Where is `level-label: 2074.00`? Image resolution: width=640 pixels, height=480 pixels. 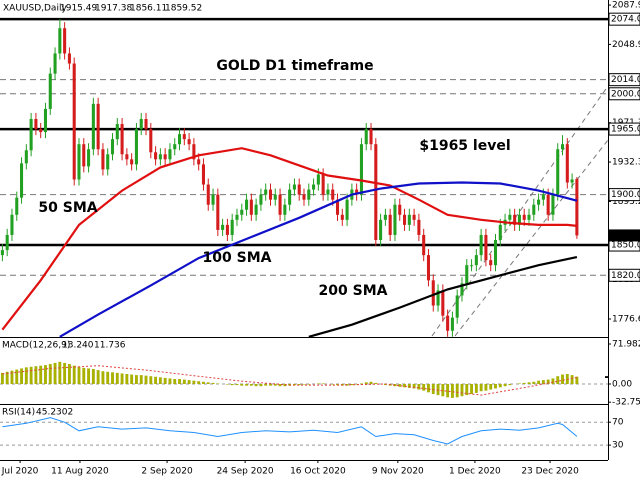
level-label: 2074.00 is located at coordinates (625, 20).